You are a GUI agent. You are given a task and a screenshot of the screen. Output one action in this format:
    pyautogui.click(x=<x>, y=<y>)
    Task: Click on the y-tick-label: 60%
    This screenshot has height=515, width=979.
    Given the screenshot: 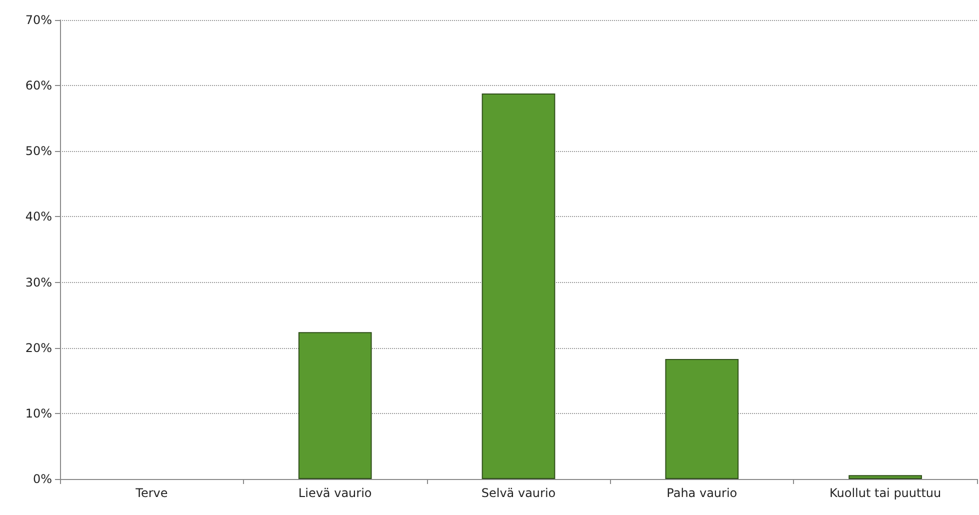 What is the action you would take?
    pyautogui.click(x=38, y=85)
    